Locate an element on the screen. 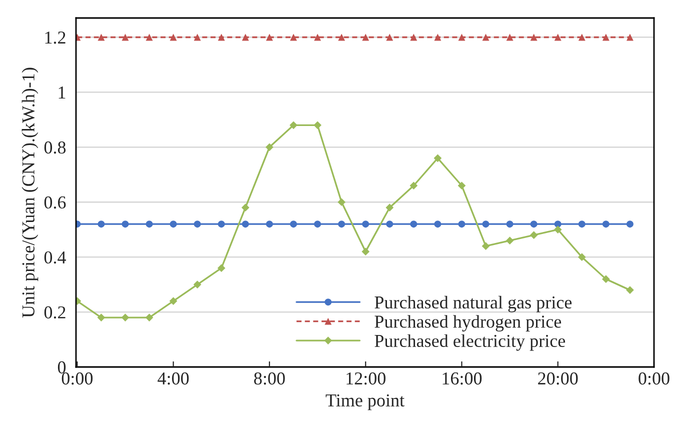 The width and height of the screenshot is (684, 441). y-tick-label: 0.2 is located at coordinates (55, 312).